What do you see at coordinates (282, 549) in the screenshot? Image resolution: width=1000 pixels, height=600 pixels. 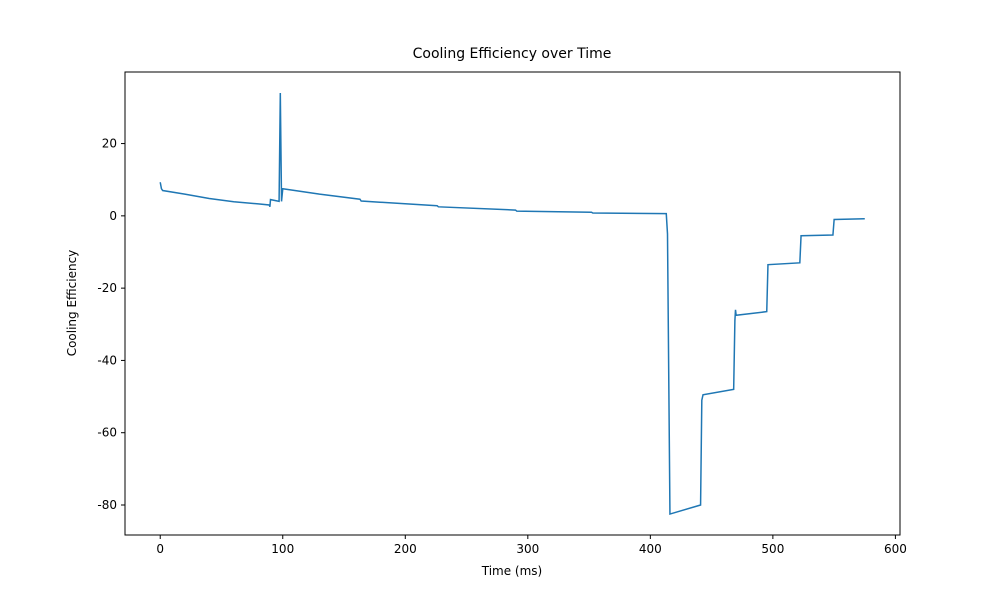 I see `x-tick-label: 100` at bounding box center [282, 549].